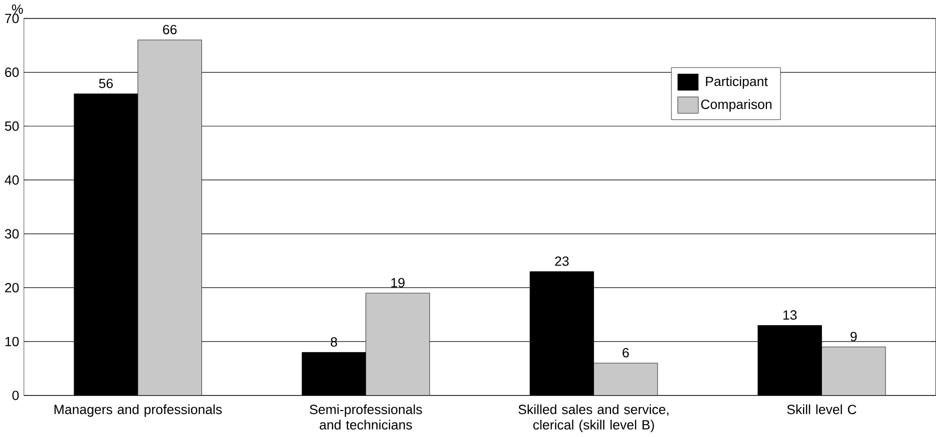 Image resolution: width=936 pixels, height=437 pixels. I want to click on data-label: 6, so click(625, 353).